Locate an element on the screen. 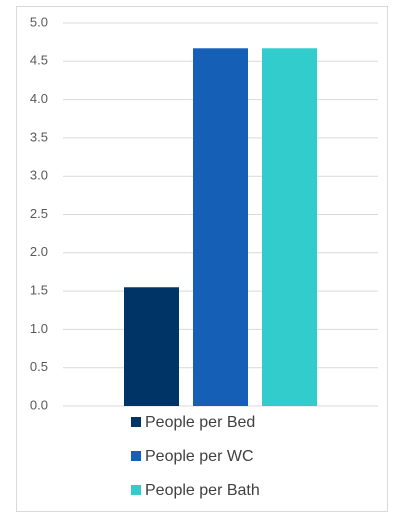 Image resolution: width=393 pixels, height=520 pixels. y-tick-label: 3.0 is located at coordinates (39, 175).